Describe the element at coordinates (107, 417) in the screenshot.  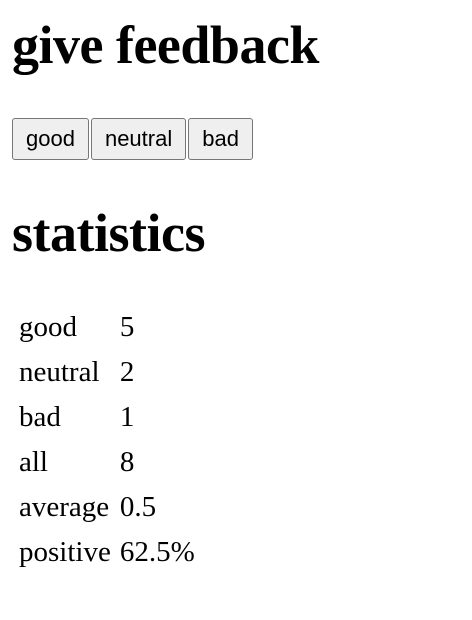
I see `statistics-row-bad: bad 1` at that location.